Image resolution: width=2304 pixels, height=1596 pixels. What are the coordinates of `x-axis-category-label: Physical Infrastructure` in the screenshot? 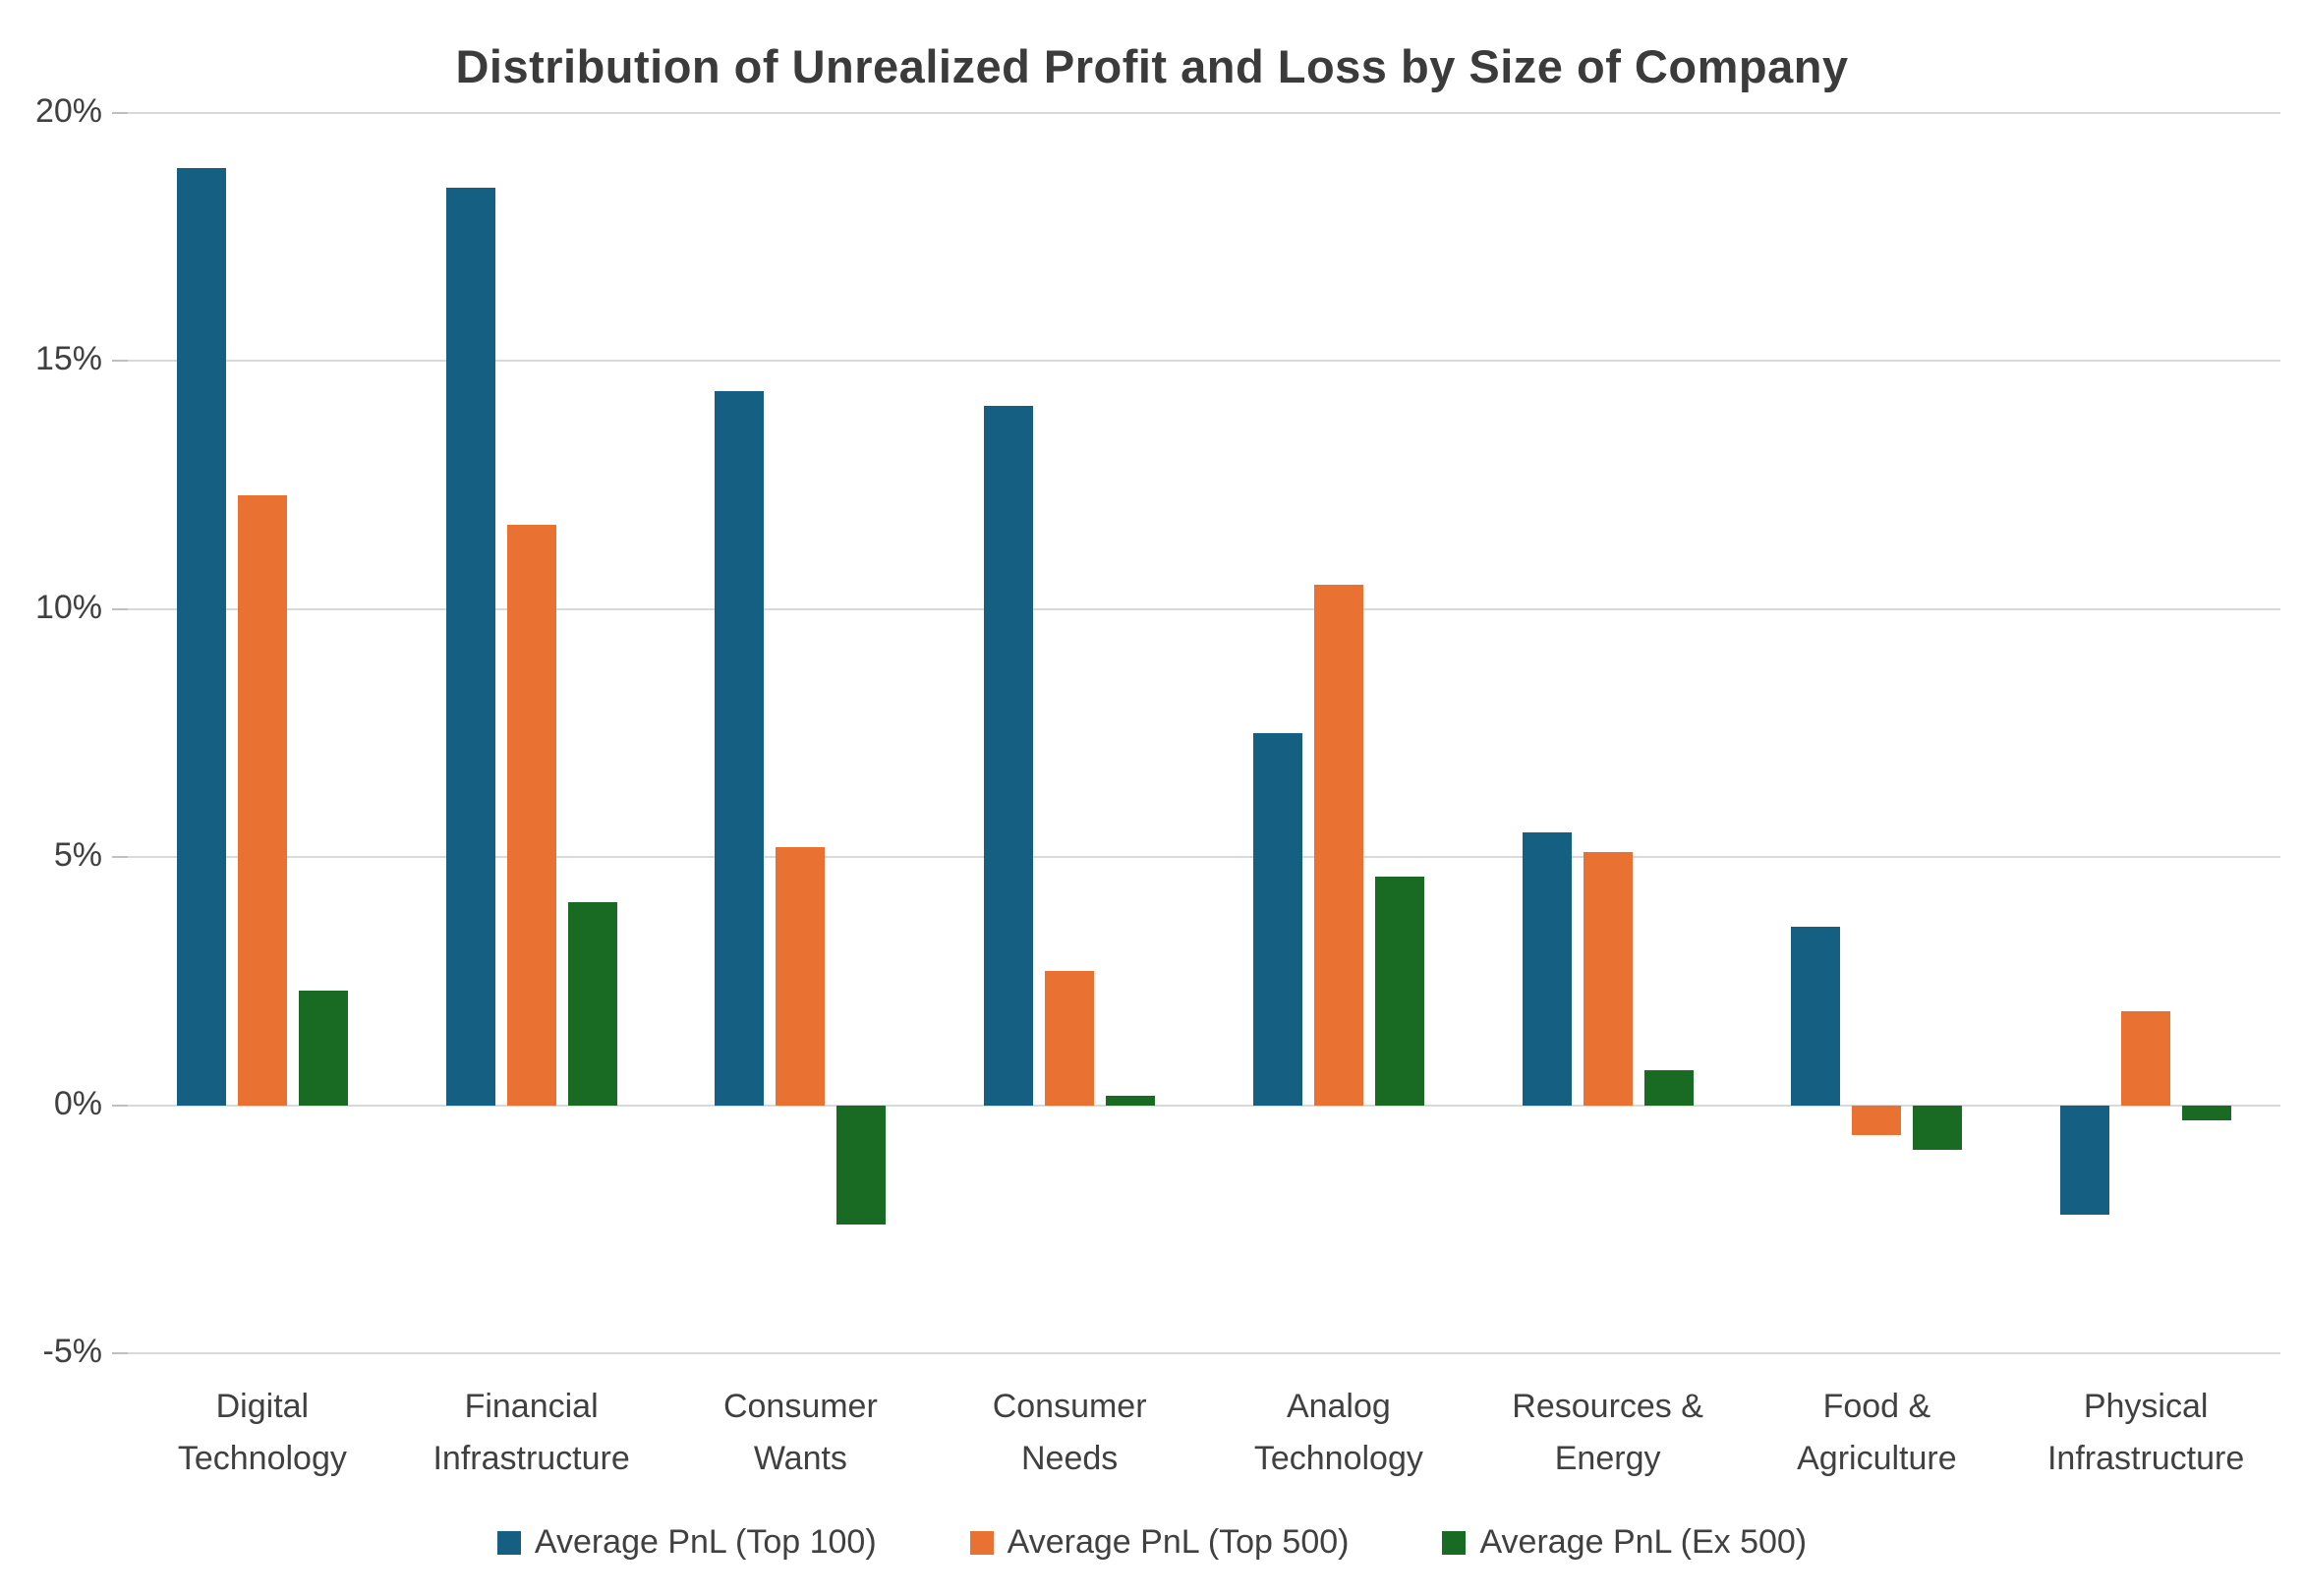 It's located at (2145, 1432).